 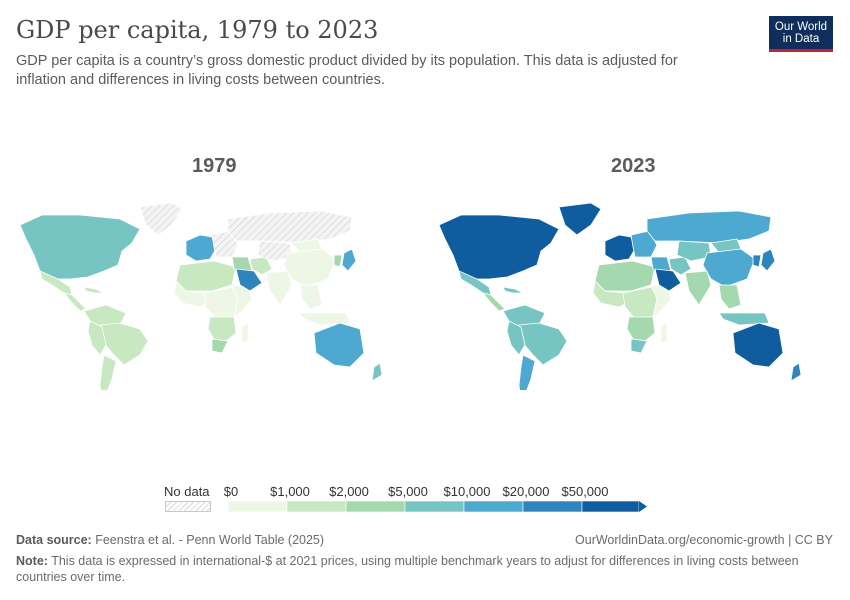 What do you see at coordinates (467, 491) in the screenshot?
I see `legend-tick-label: $10,000` at bounding box center [467, 491].